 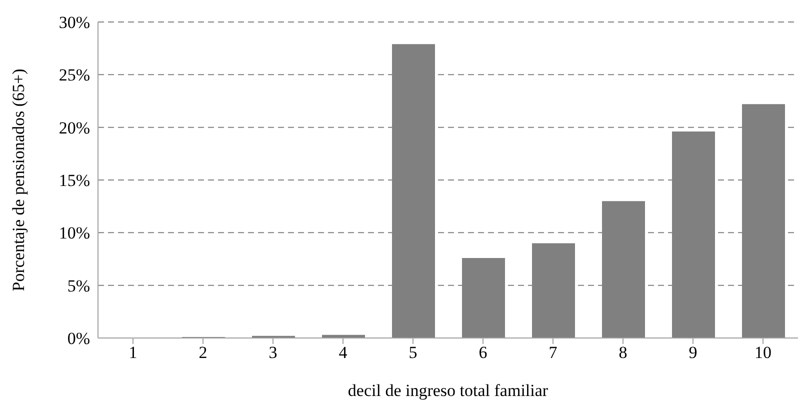 I want to click on x-tick-label: 9, so click(x=693, y=352).